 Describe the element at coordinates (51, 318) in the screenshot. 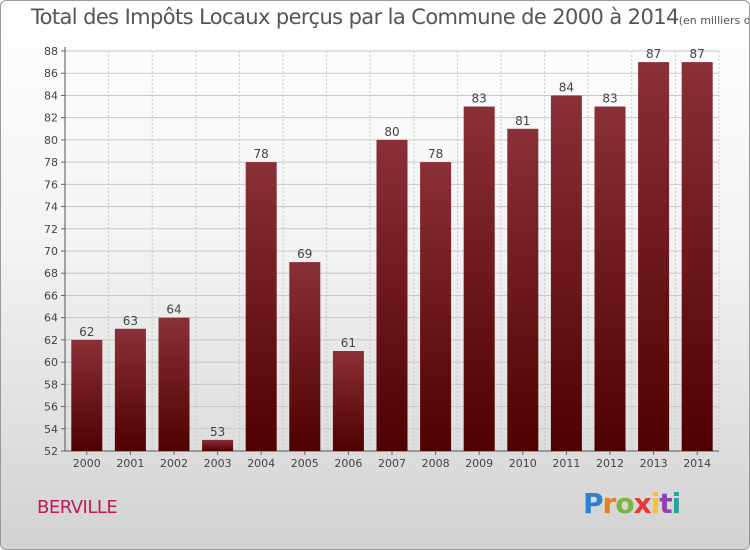

I see `y-tick-label: 64` at that location.